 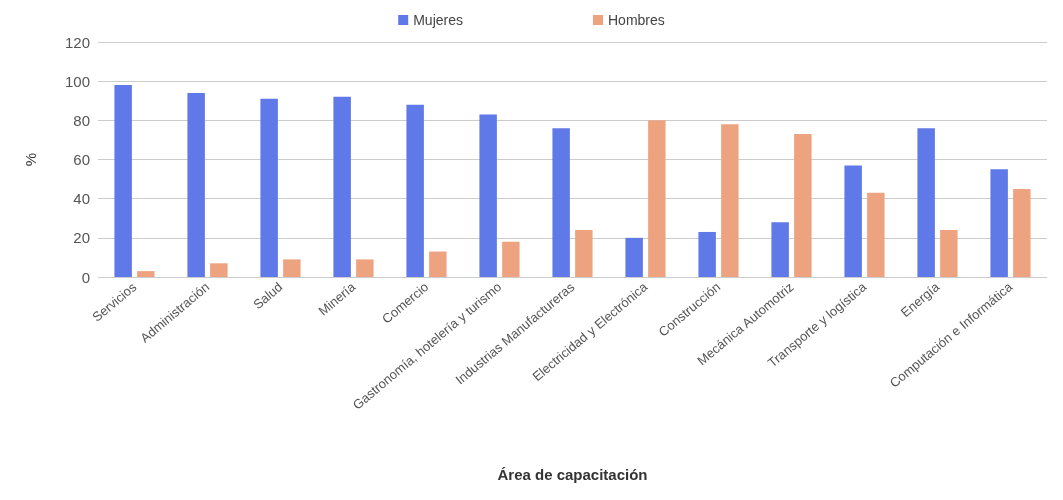 I want to click on y-tick-label: 100, so click(x=77, y=81).